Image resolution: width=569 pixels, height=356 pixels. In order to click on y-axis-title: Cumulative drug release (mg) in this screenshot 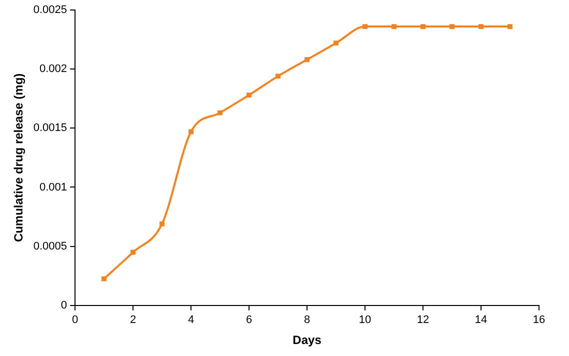, I will do `click(19, 157)`.